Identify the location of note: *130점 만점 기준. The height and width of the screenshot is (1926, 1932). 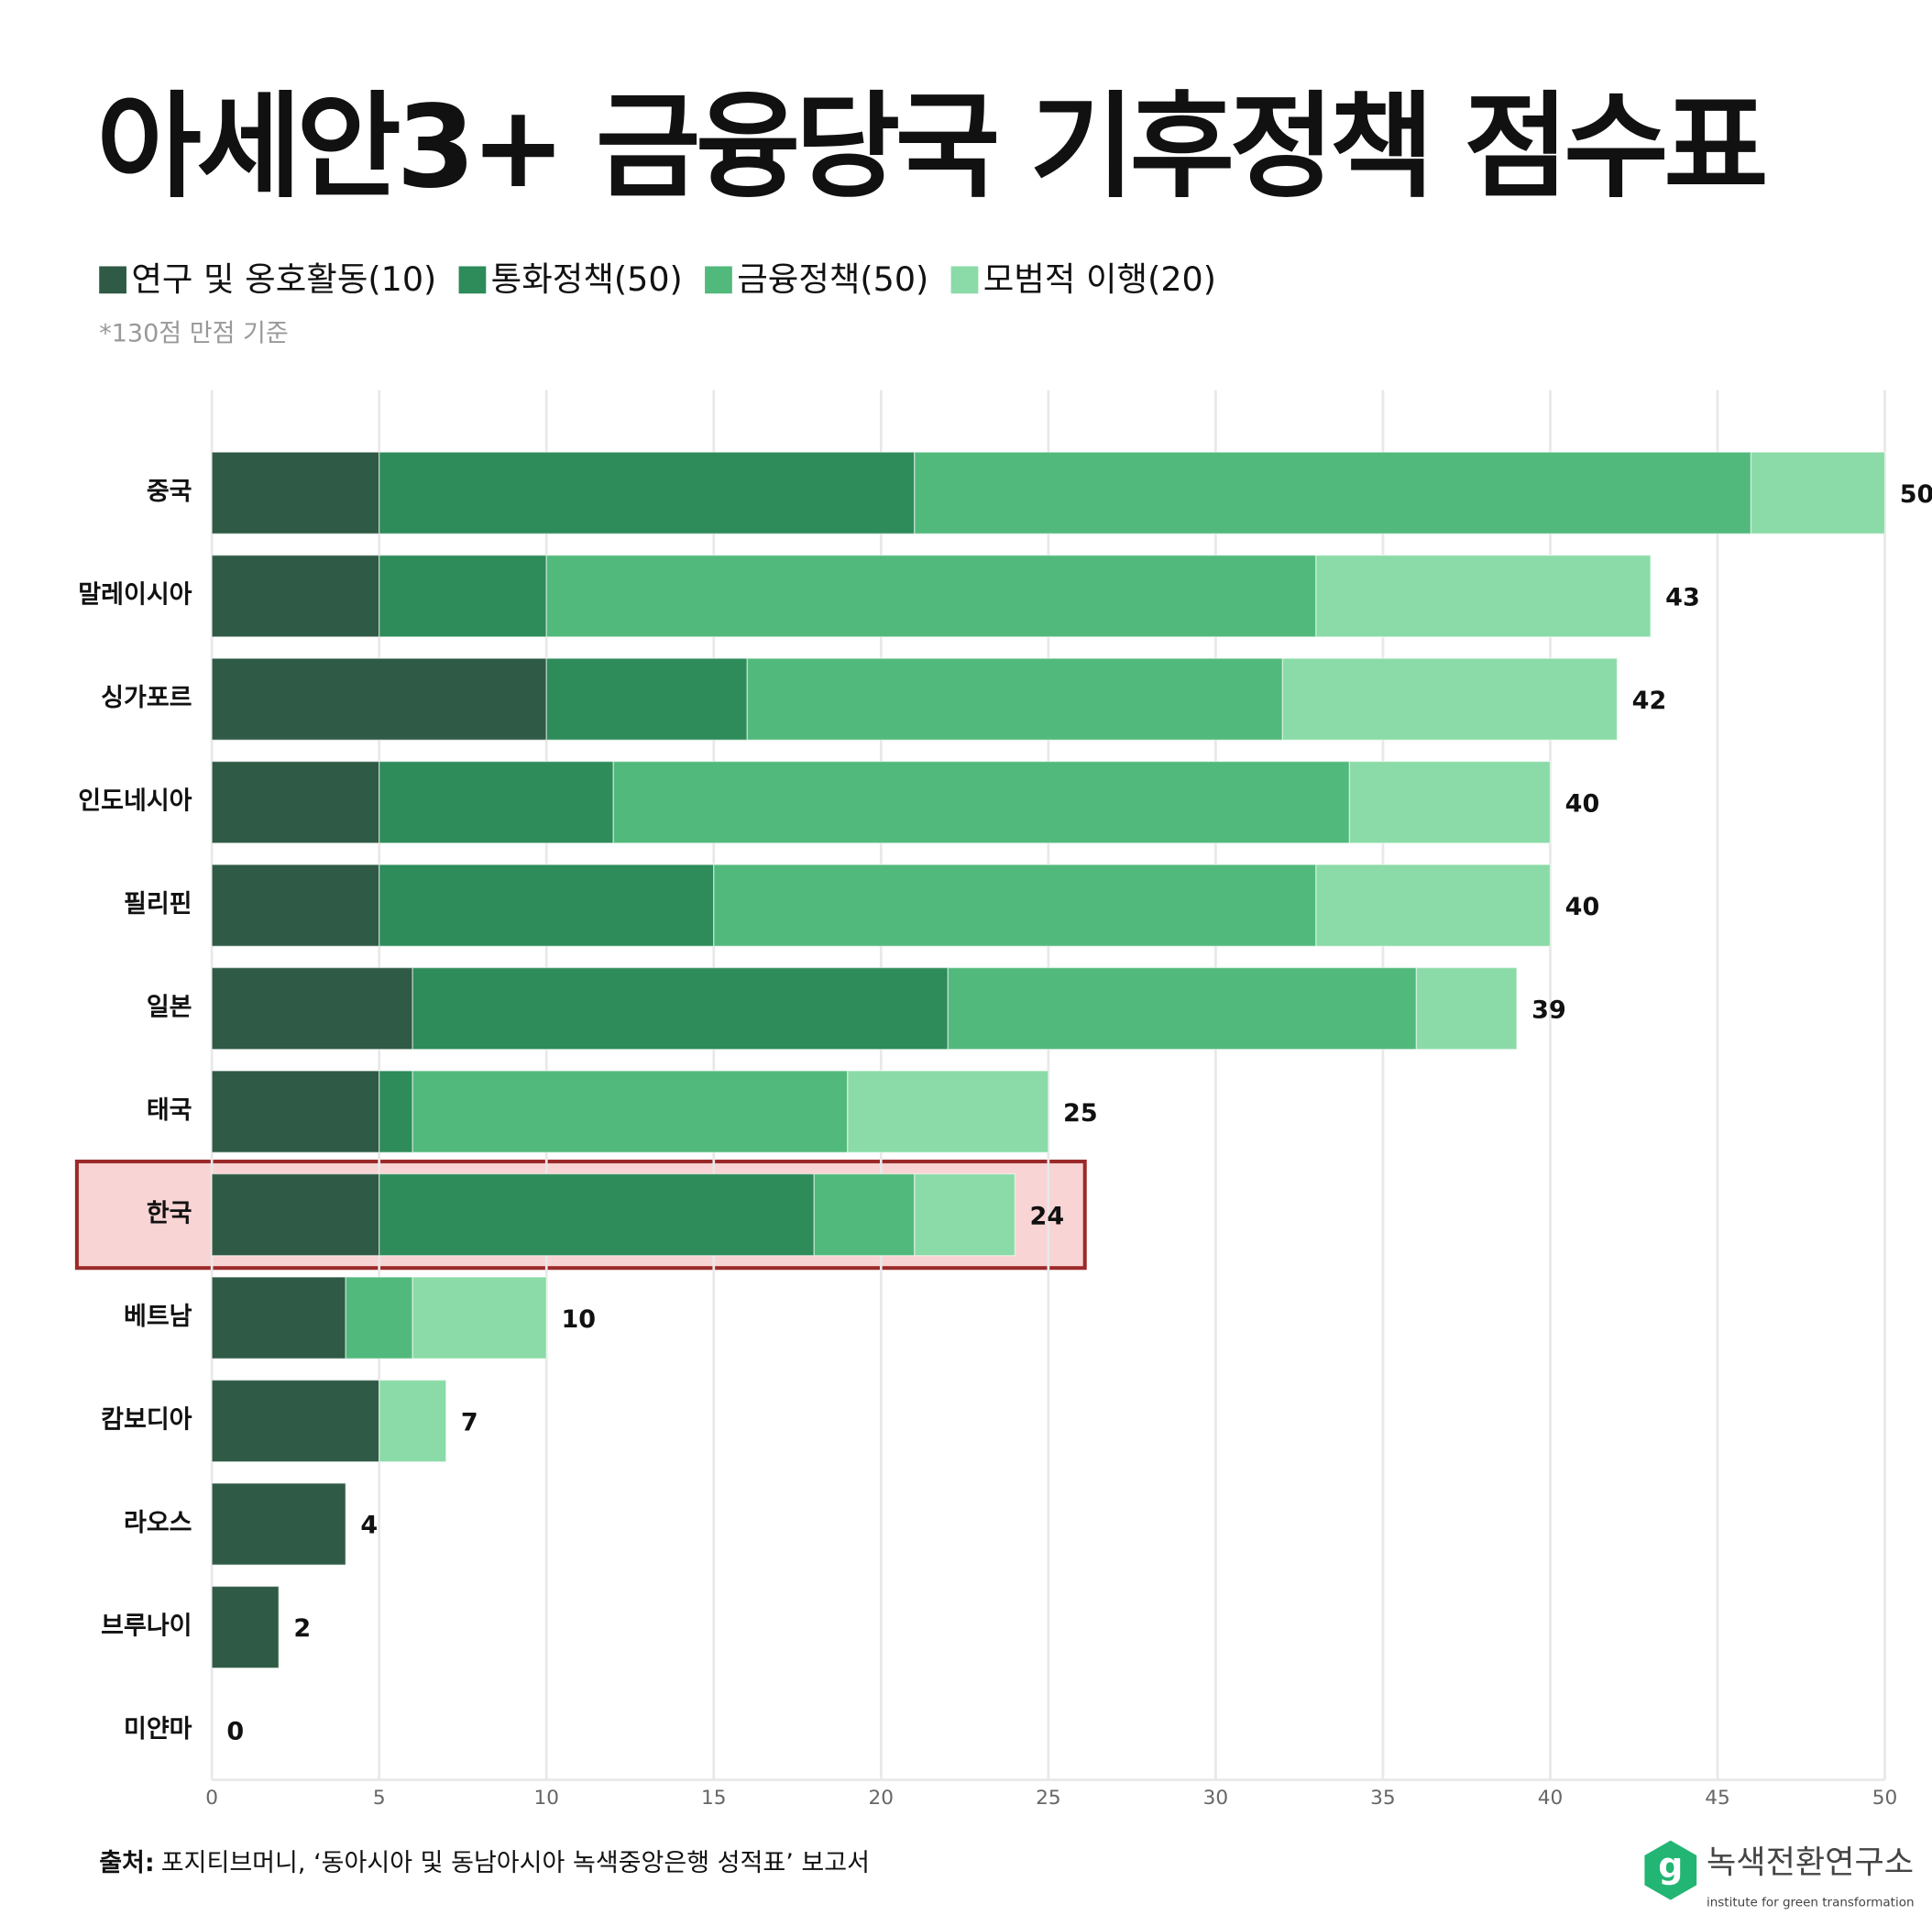
(194, 333).